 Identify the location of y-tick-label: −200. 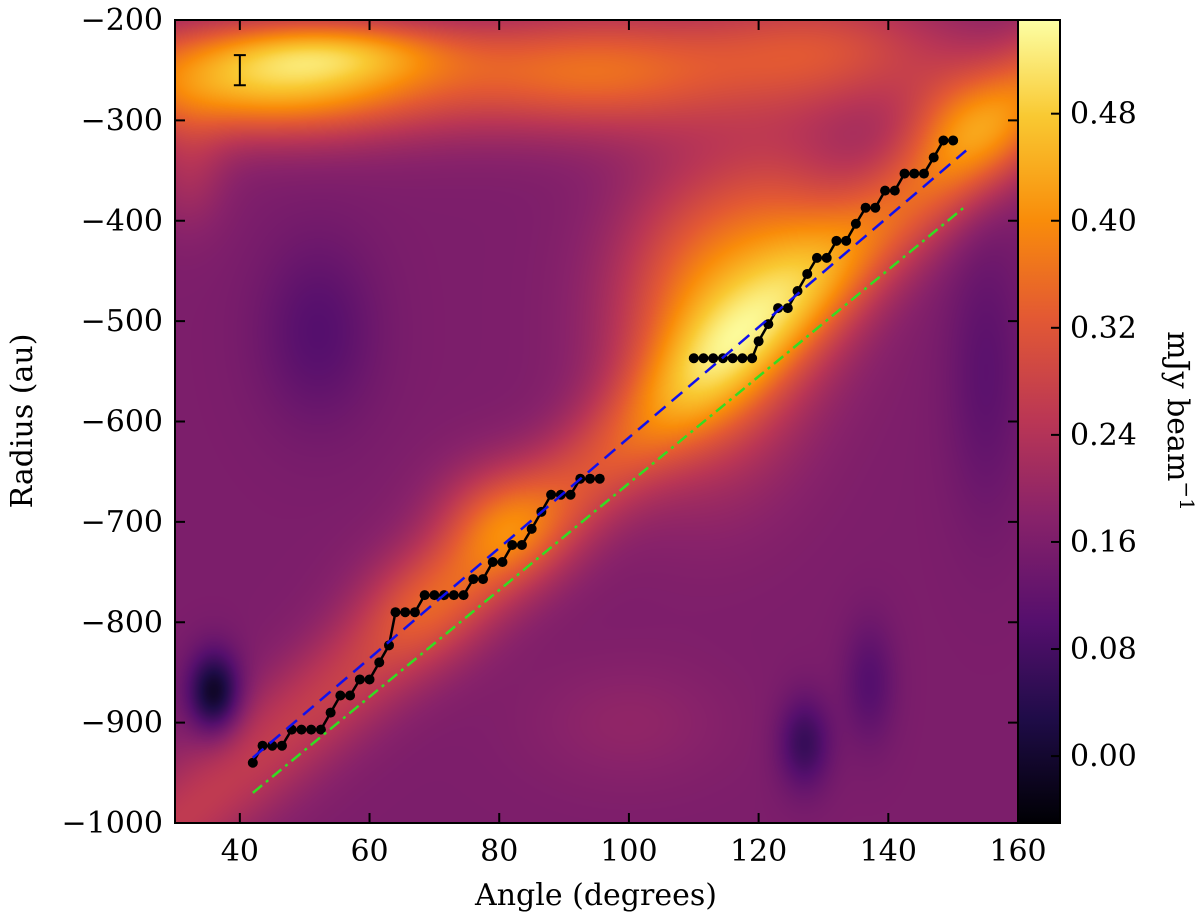
(122, 20).